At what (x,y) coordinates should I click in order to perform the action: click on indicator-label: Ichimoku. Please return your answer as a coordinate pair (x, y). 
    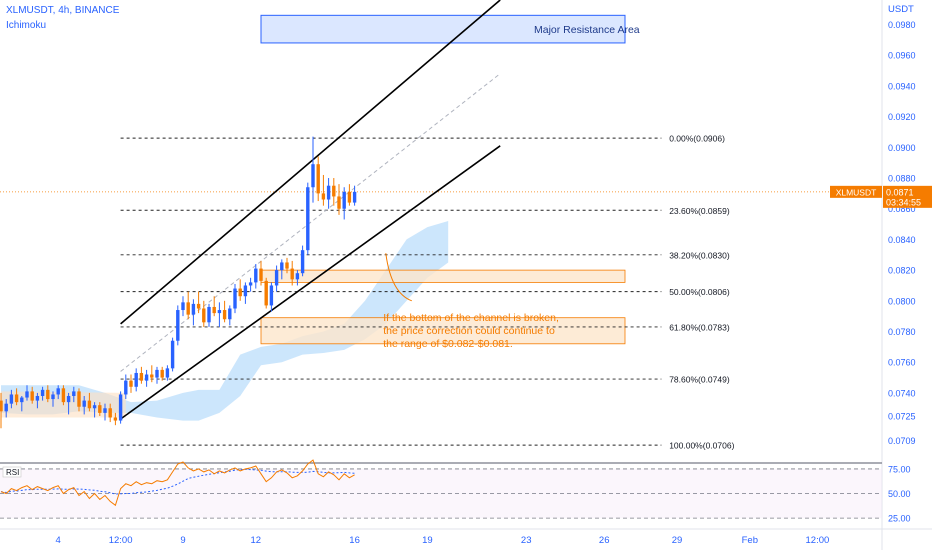
    Looking at the image, I should click on (26, 25).